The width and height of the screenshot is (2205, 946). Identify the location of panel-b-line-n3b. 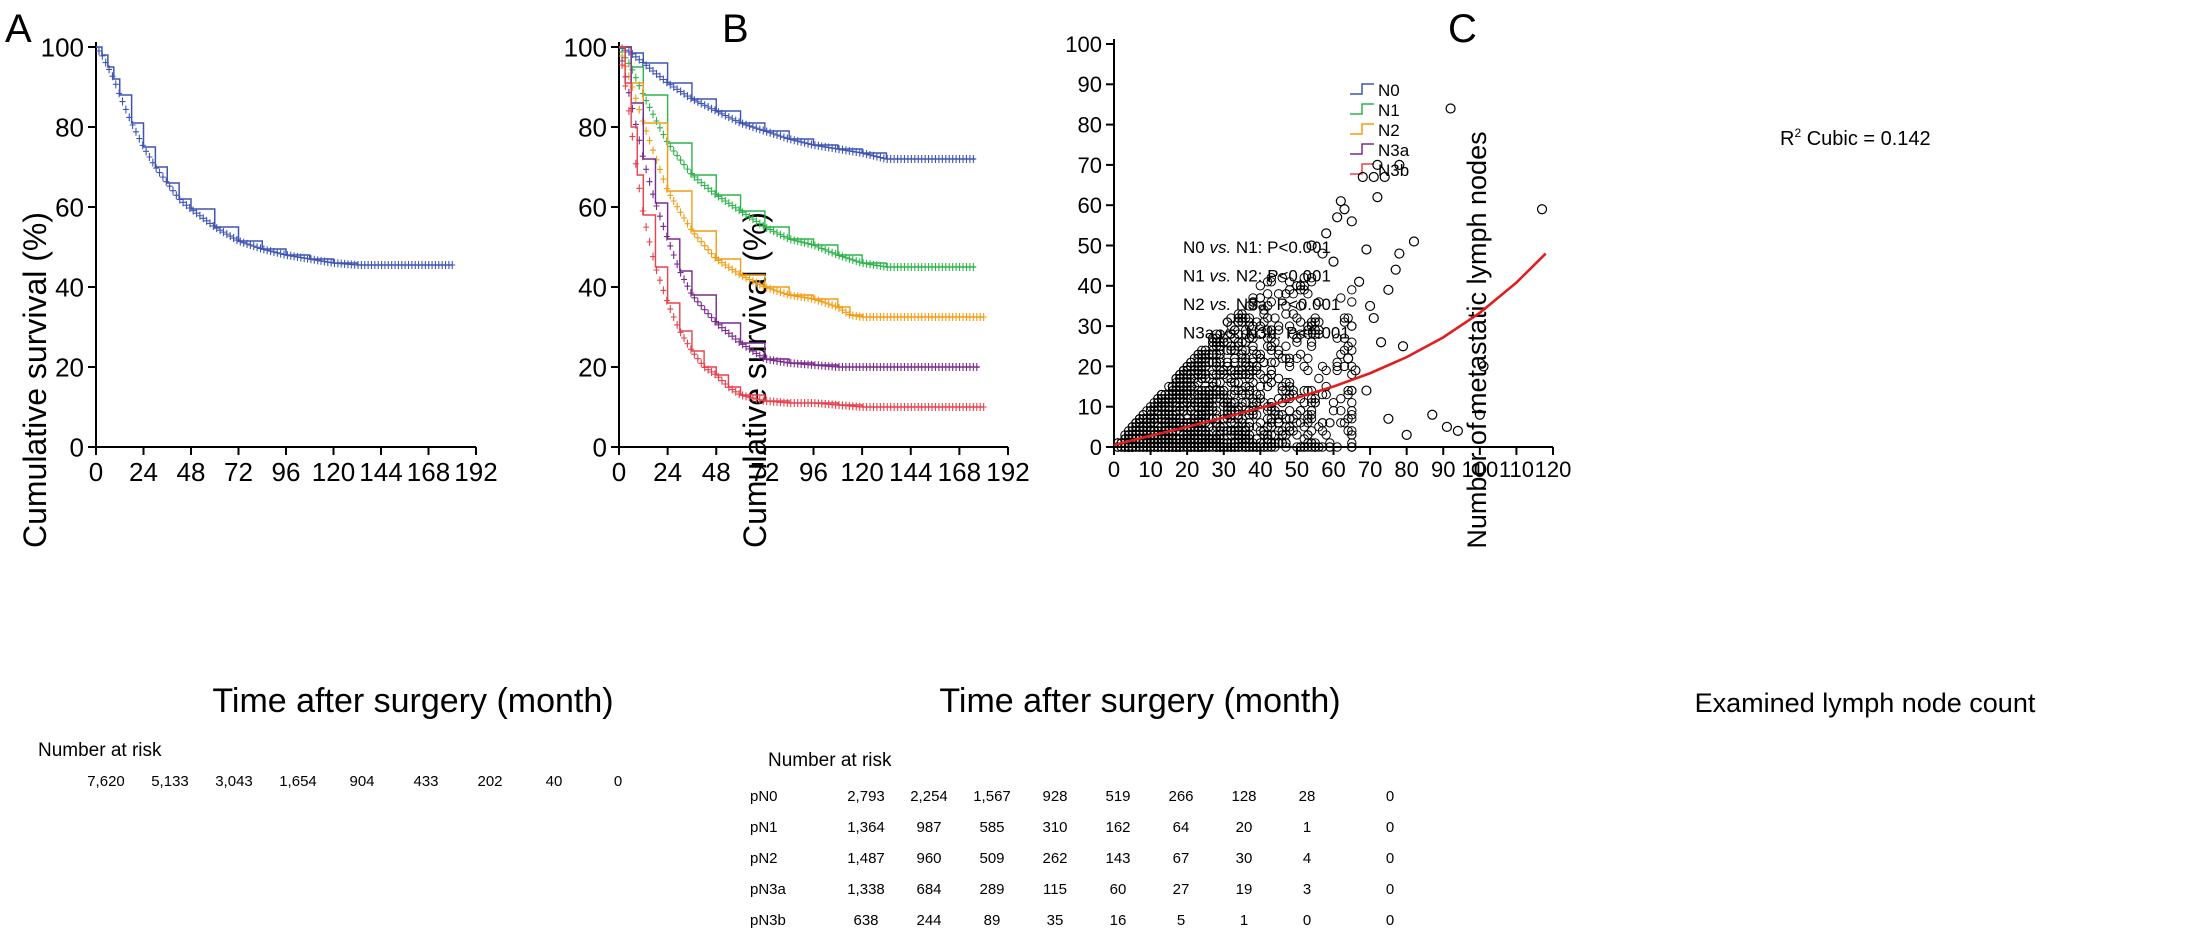
(801, 227).